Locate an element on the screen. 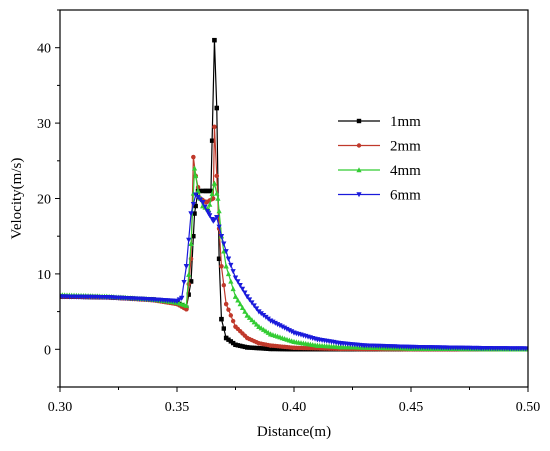 Image resolution: width=550 pixels, height=451 pixels. y-axis-title: Velocity(m/s) is located at coordinates (17, 199).